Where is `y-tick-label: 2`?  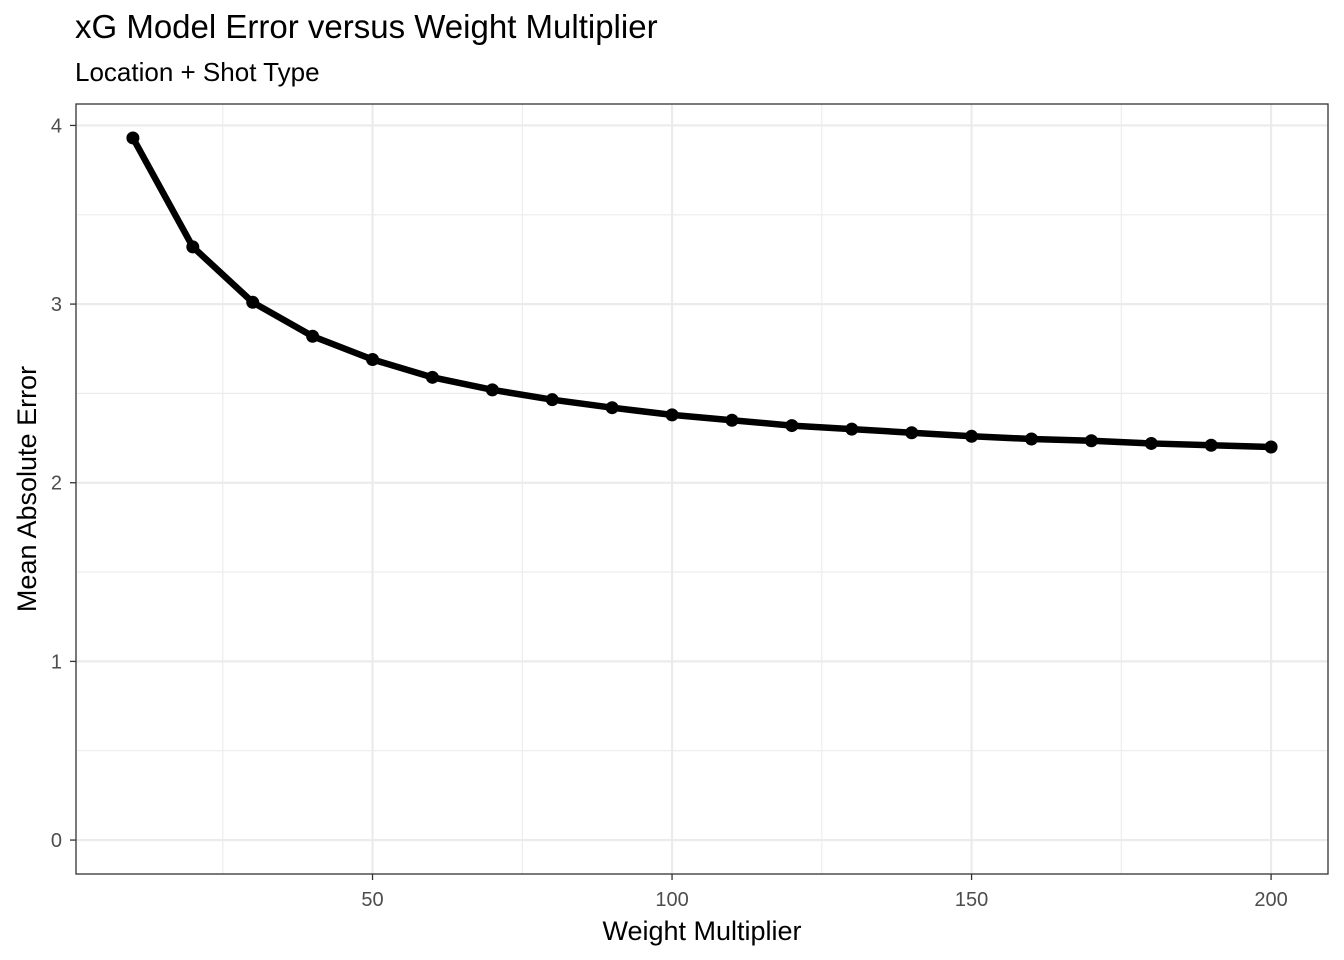
y-tick-label: 2 is located at coordinates (56, 484).